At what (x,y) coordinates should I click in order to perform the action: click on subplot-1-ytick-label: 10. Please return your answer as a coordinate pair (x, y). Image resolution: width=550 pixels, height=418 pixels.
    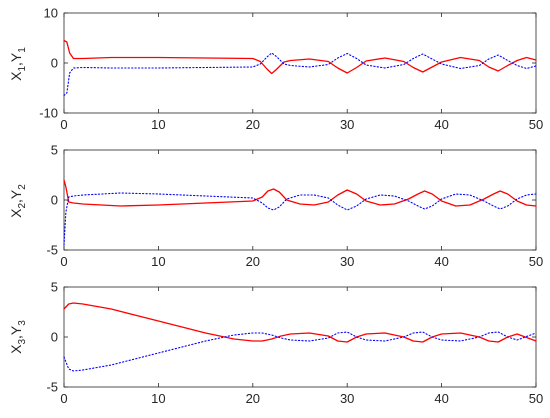
    Looking at the image, I should click on (51, 13).